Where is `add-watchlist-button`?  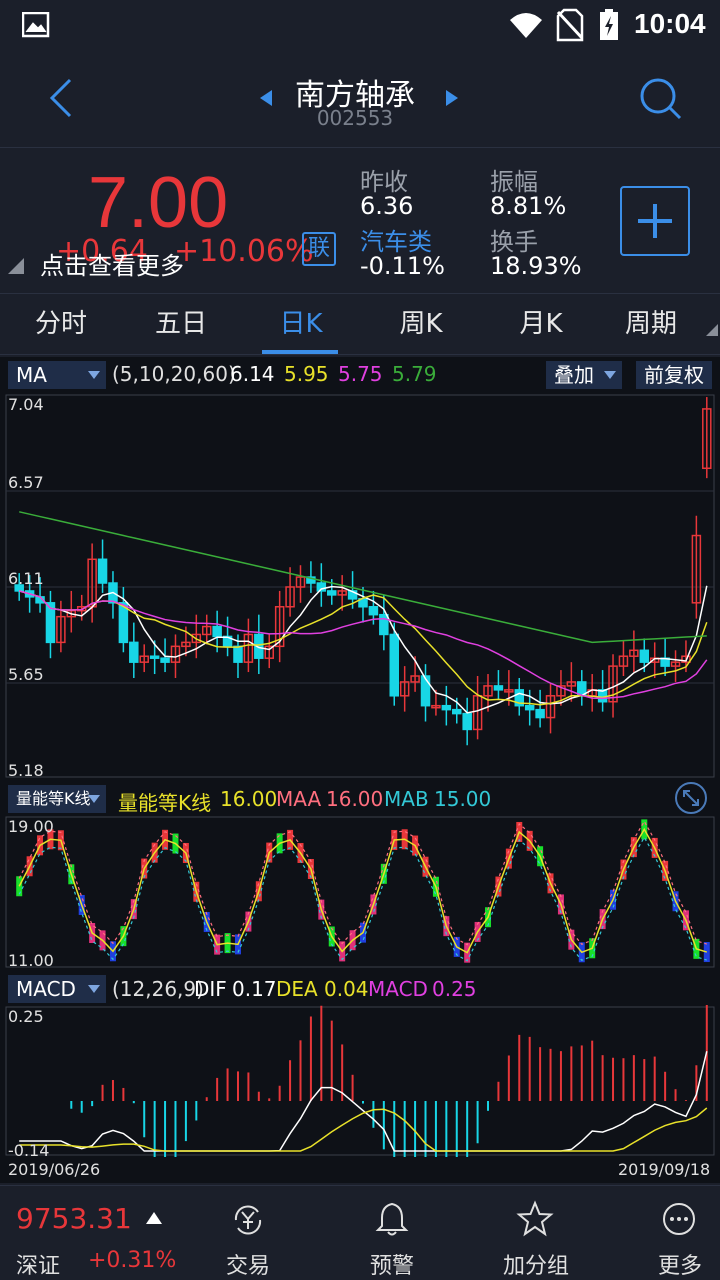
add-watchlist-button is located at coordinates (655, 221).